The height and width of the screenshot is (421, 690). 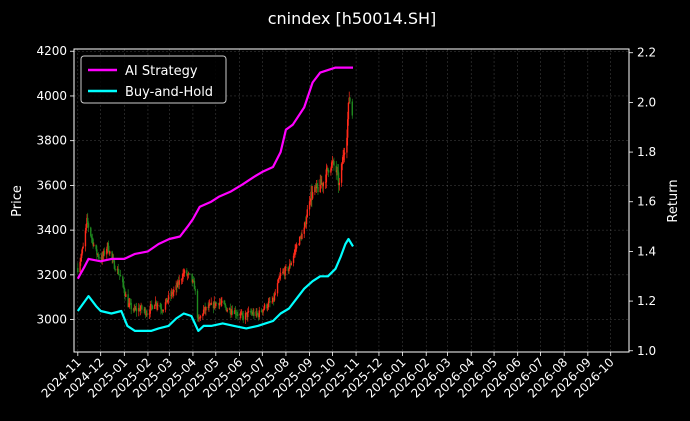 I want to click on y-left-tick-label: 3000, so click(x=51, y=320).